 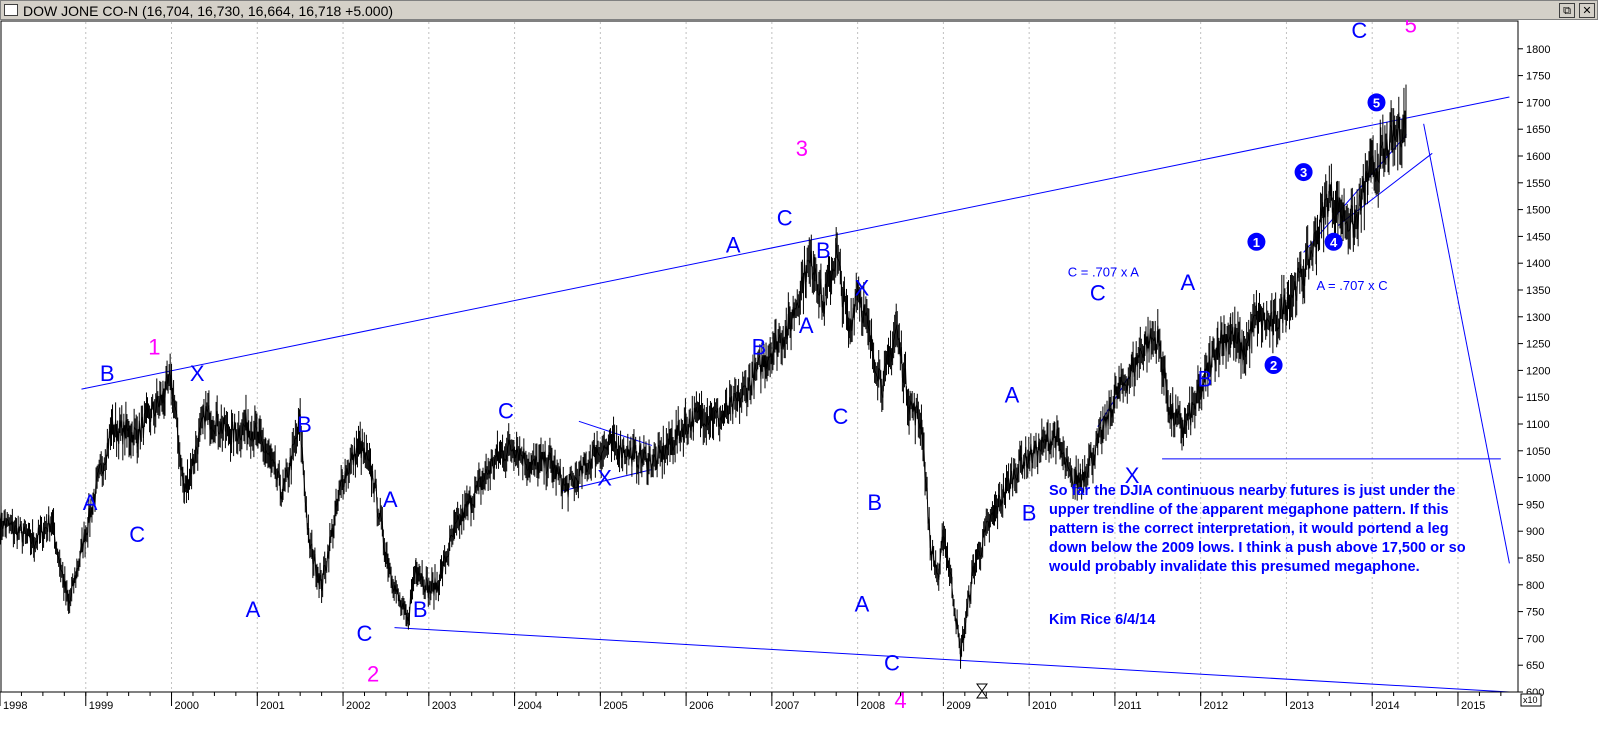 I want to click on y-tick-label: 1650, so click(x=1538, y=130).